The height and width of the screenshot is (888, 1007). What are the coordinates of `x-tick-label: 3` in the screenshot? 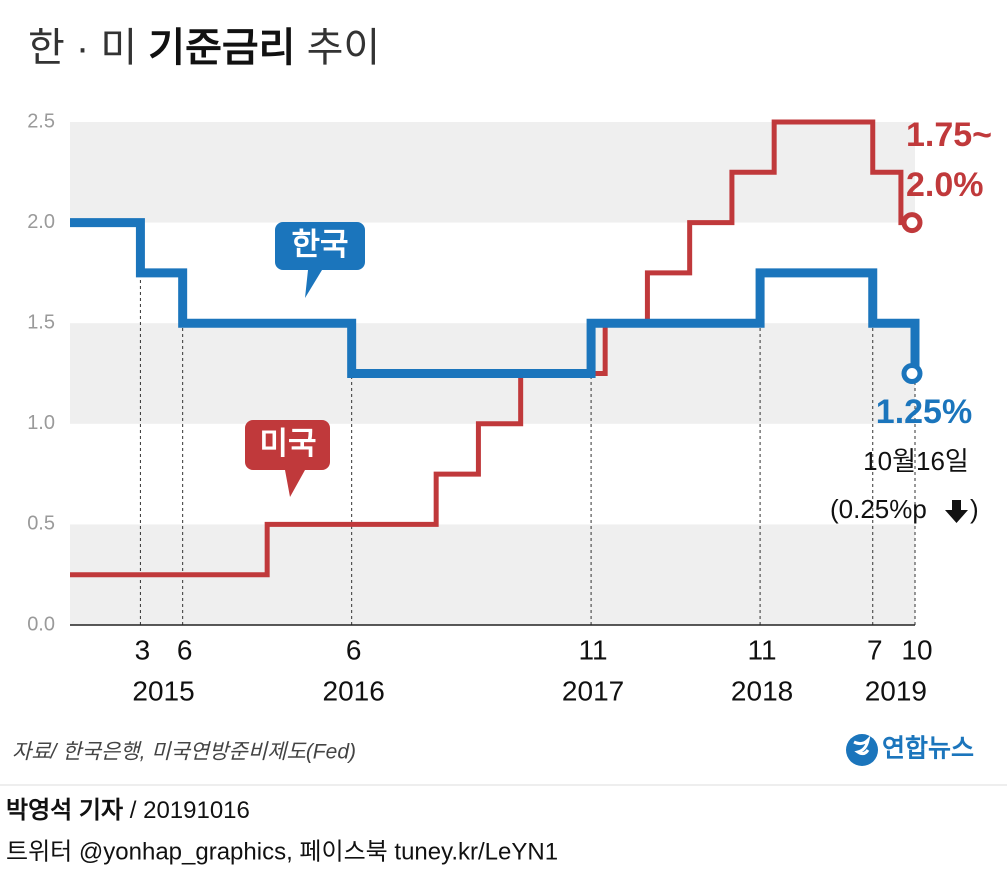 It's located at (143, 649).